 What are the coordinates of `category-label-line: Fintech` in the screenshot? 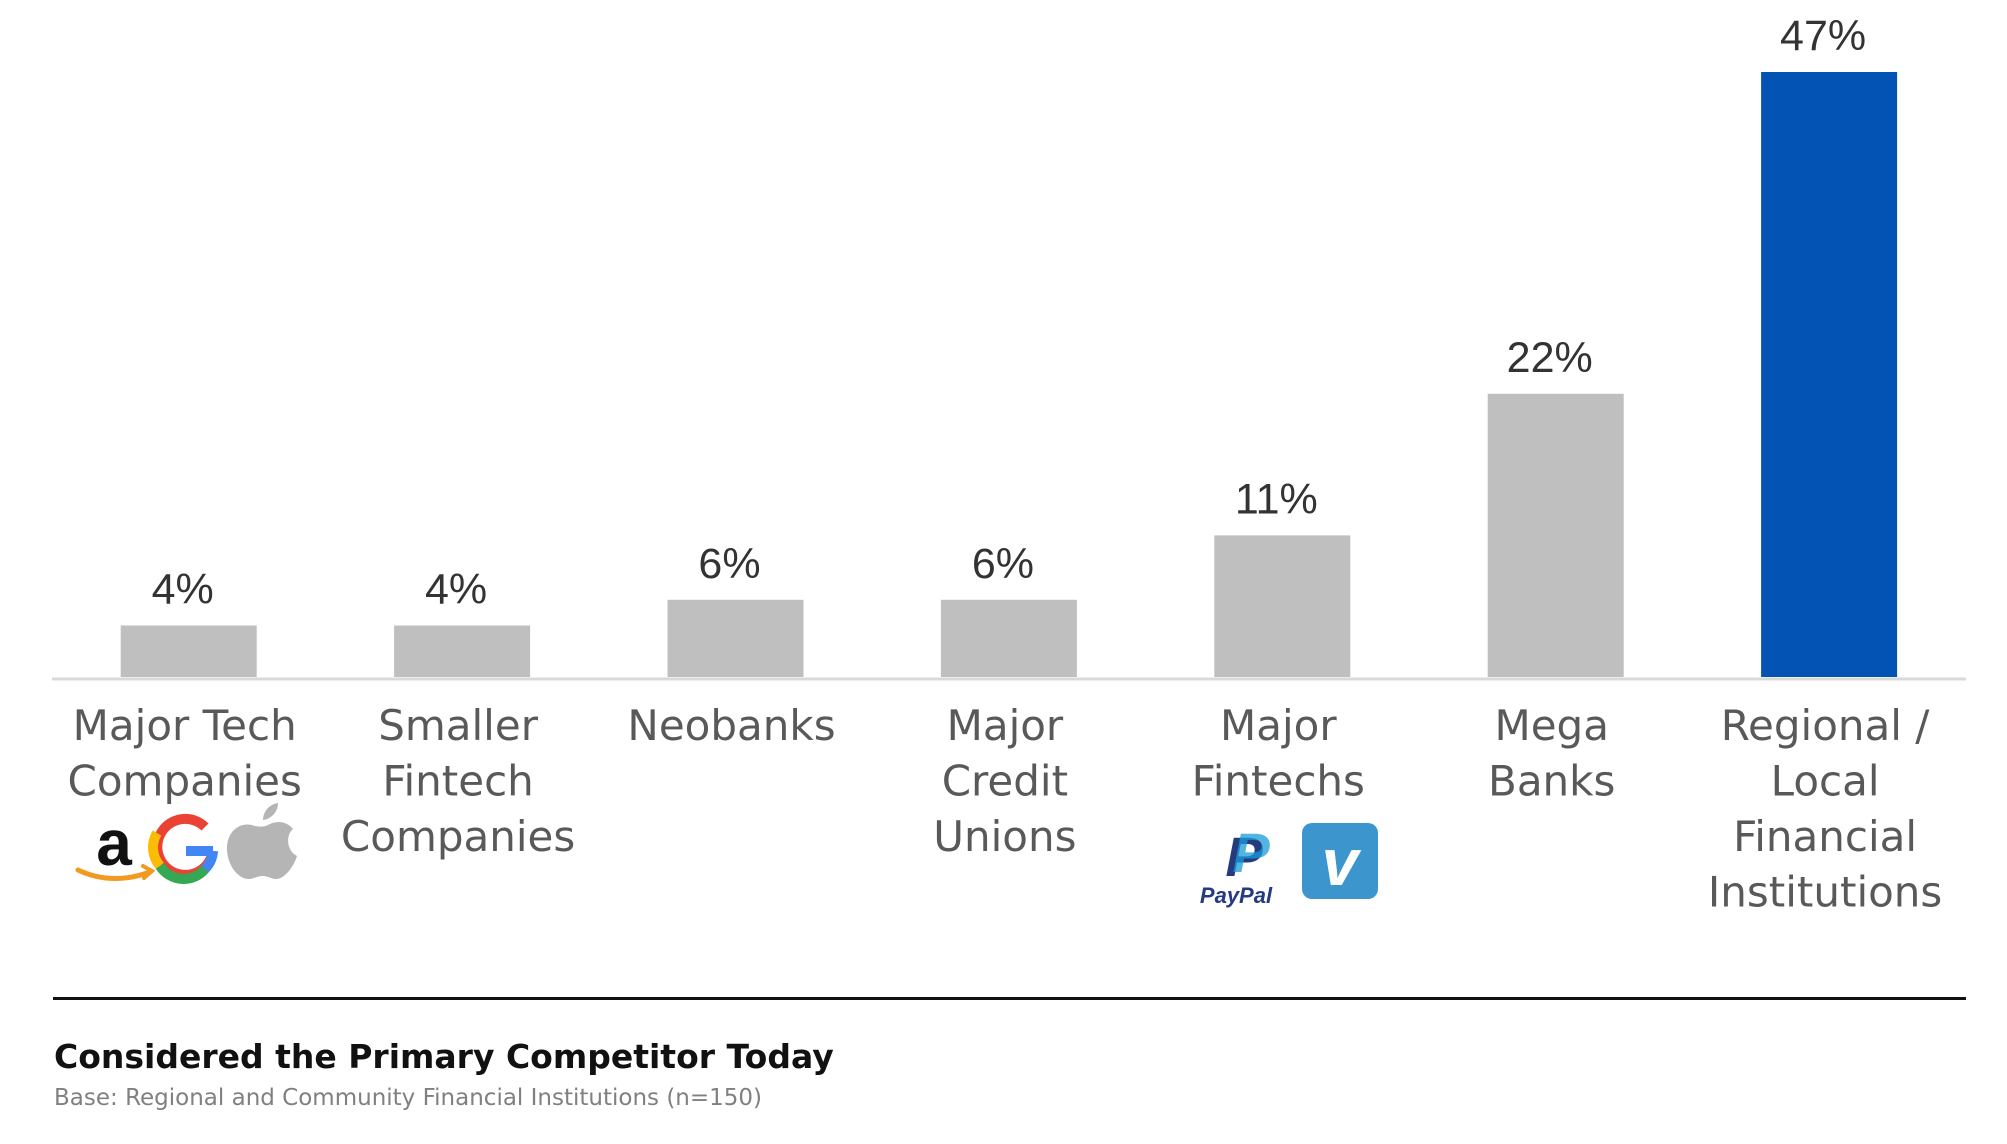 It's located at (457, 781).